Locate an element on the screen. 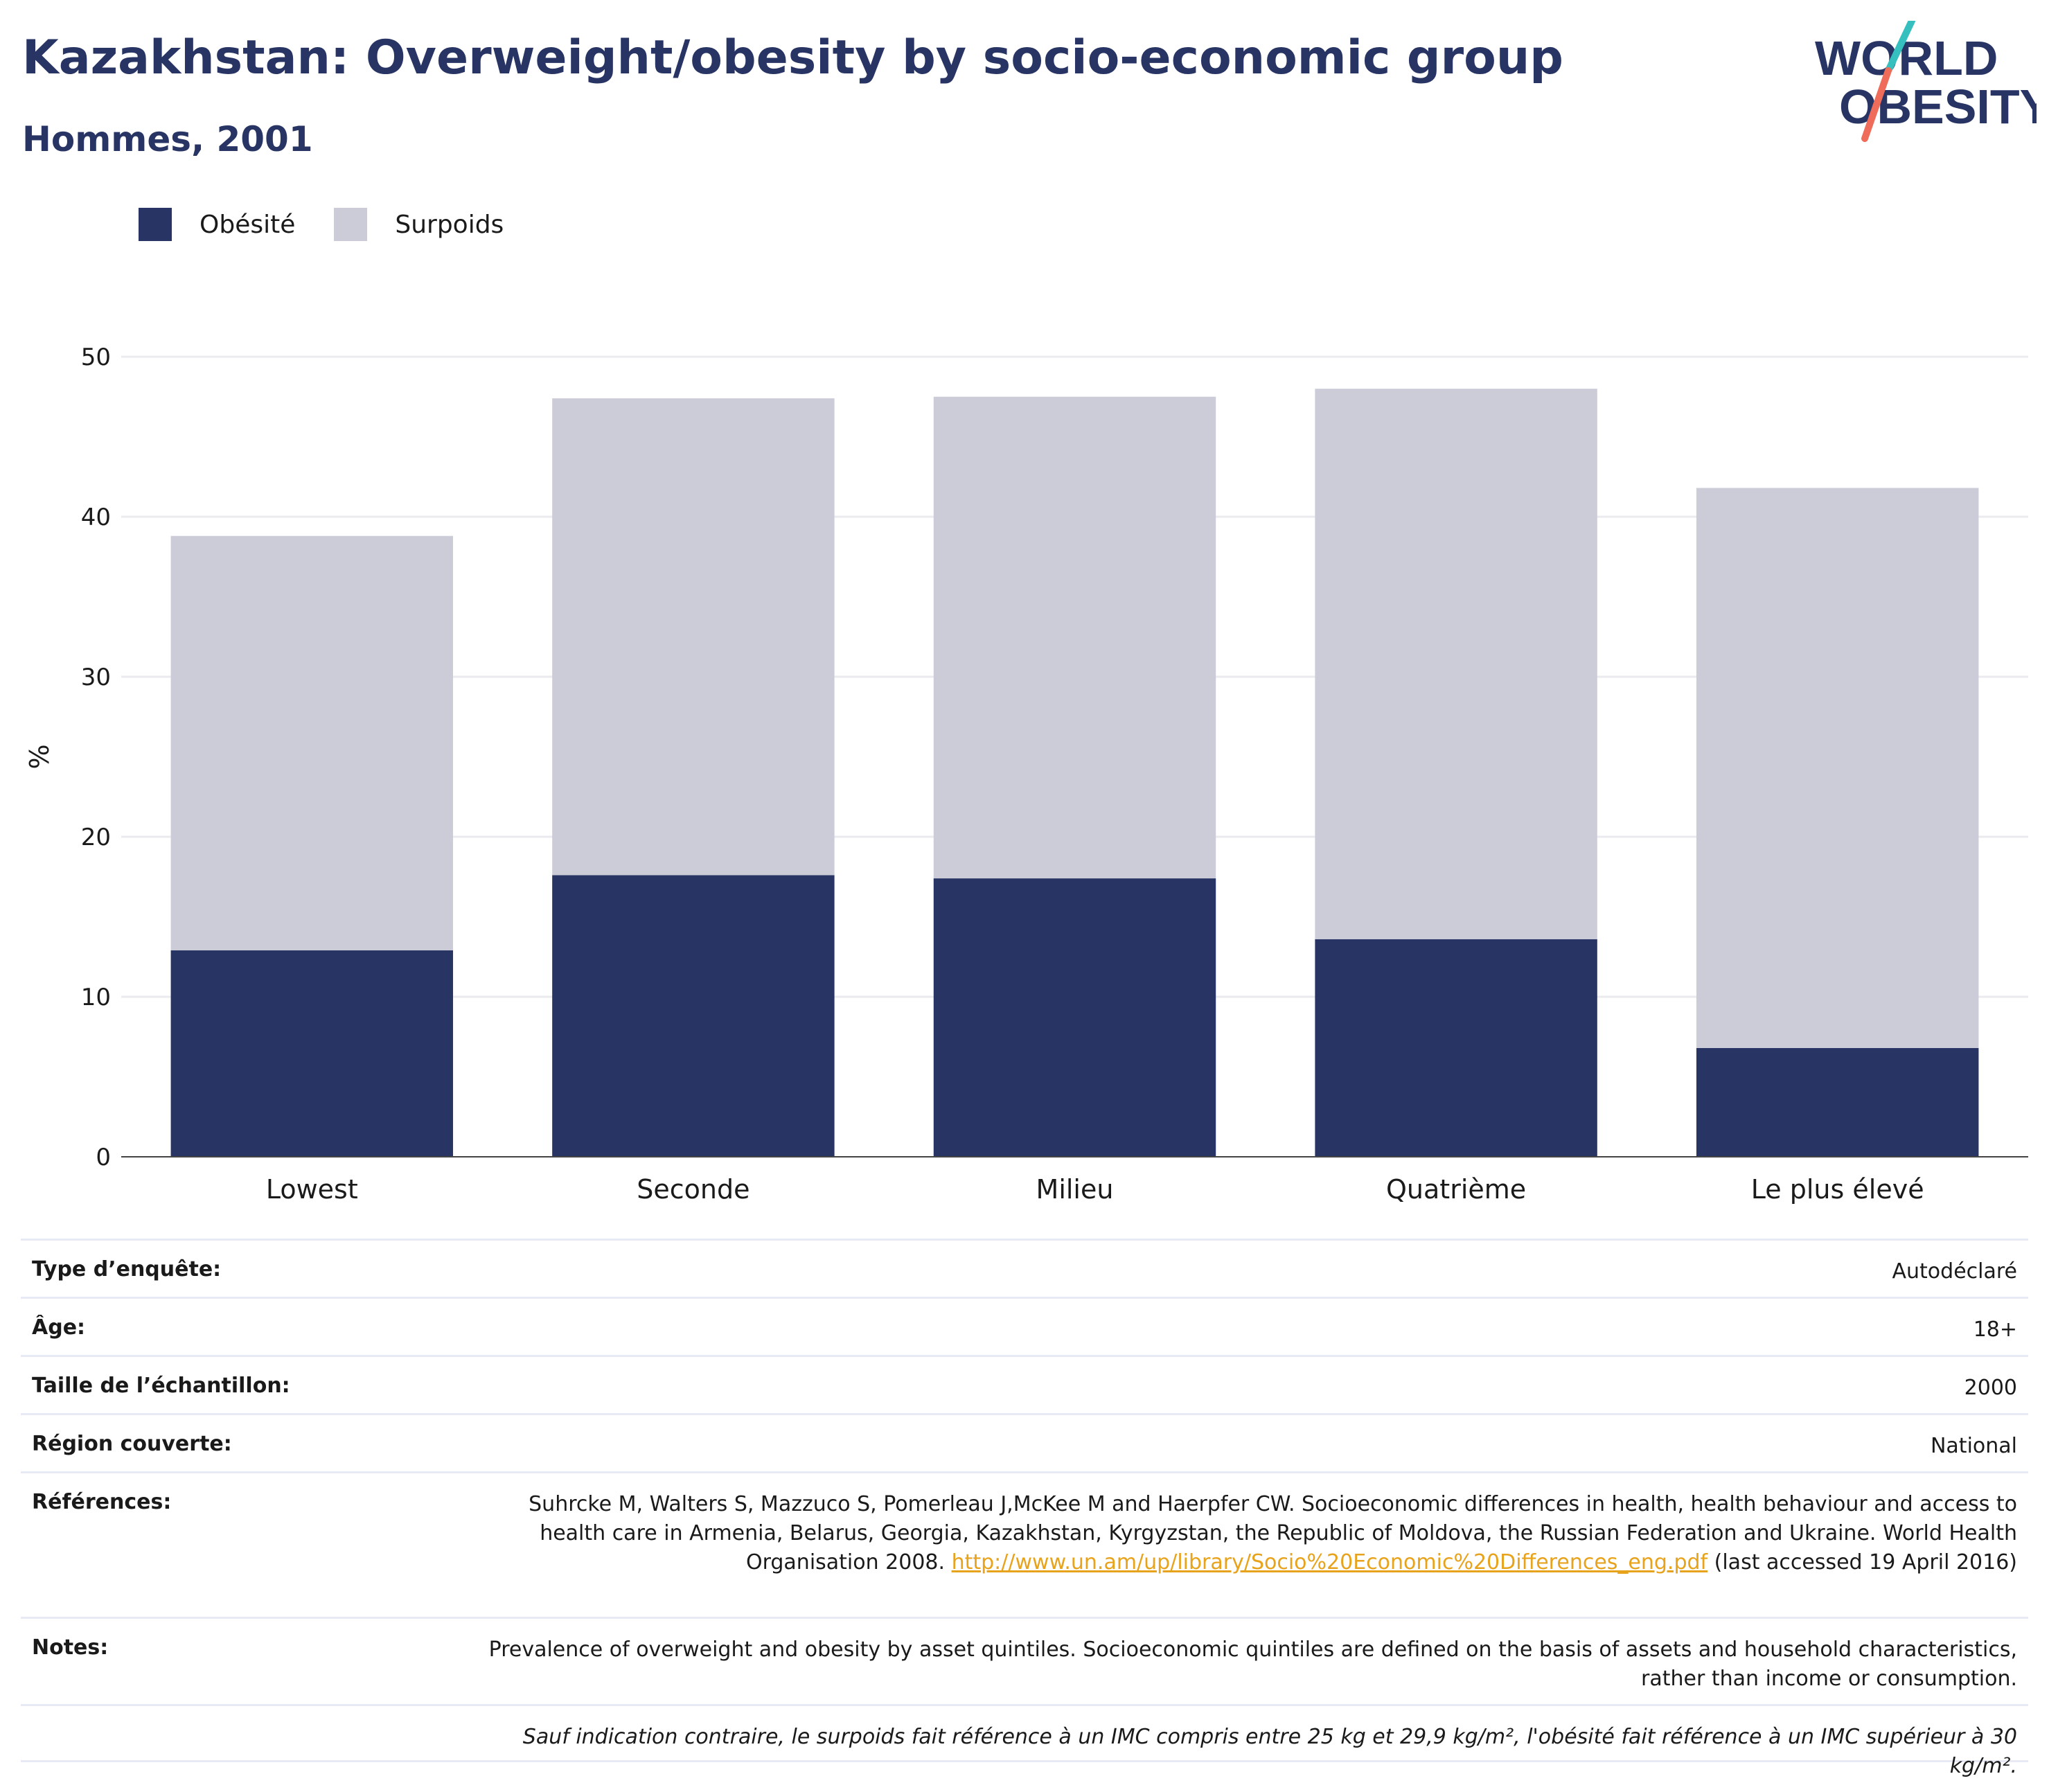 The width and height of the screenshot is (2049, 1792). meta-row-survey-type: Type d’enquête: Autodéclaré is located at coordinates (1024, 1268).